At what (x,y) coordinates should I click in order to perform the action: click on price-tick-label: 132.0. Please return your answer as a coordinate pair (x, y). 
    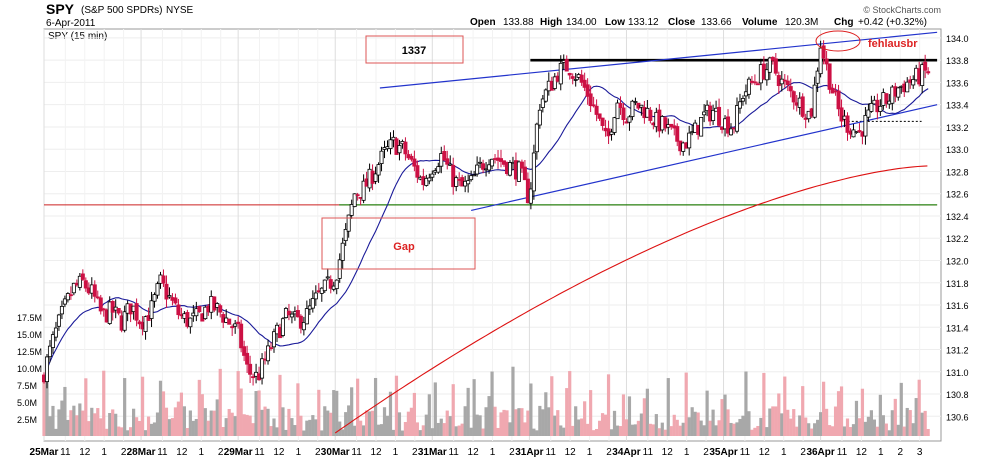
    Looking at the image, I should click on (957, 261).